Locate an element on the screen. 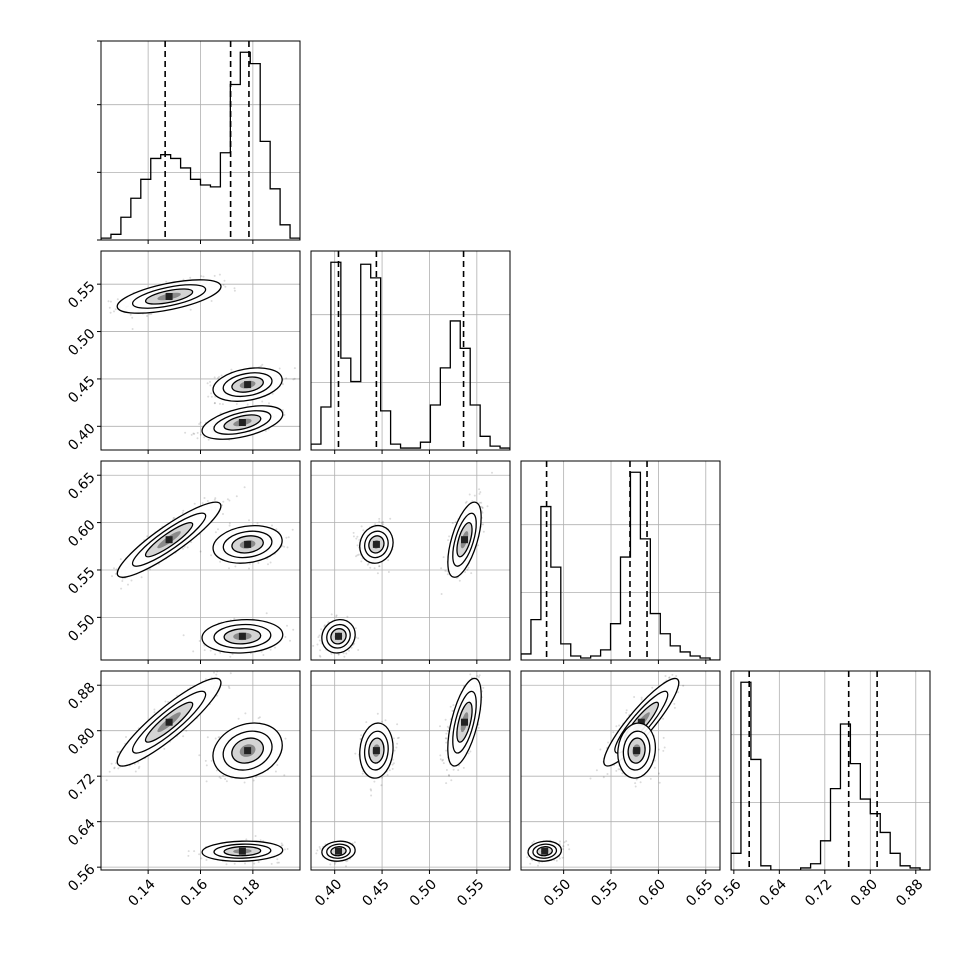 The width and height of the screenshot is (970, 970). y-tick-label: 0.50 is located at coordinates (81, 342).